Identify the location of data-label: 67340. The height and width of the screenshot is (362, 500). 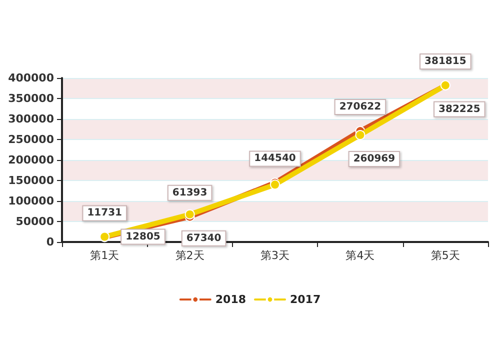
(204, 238).